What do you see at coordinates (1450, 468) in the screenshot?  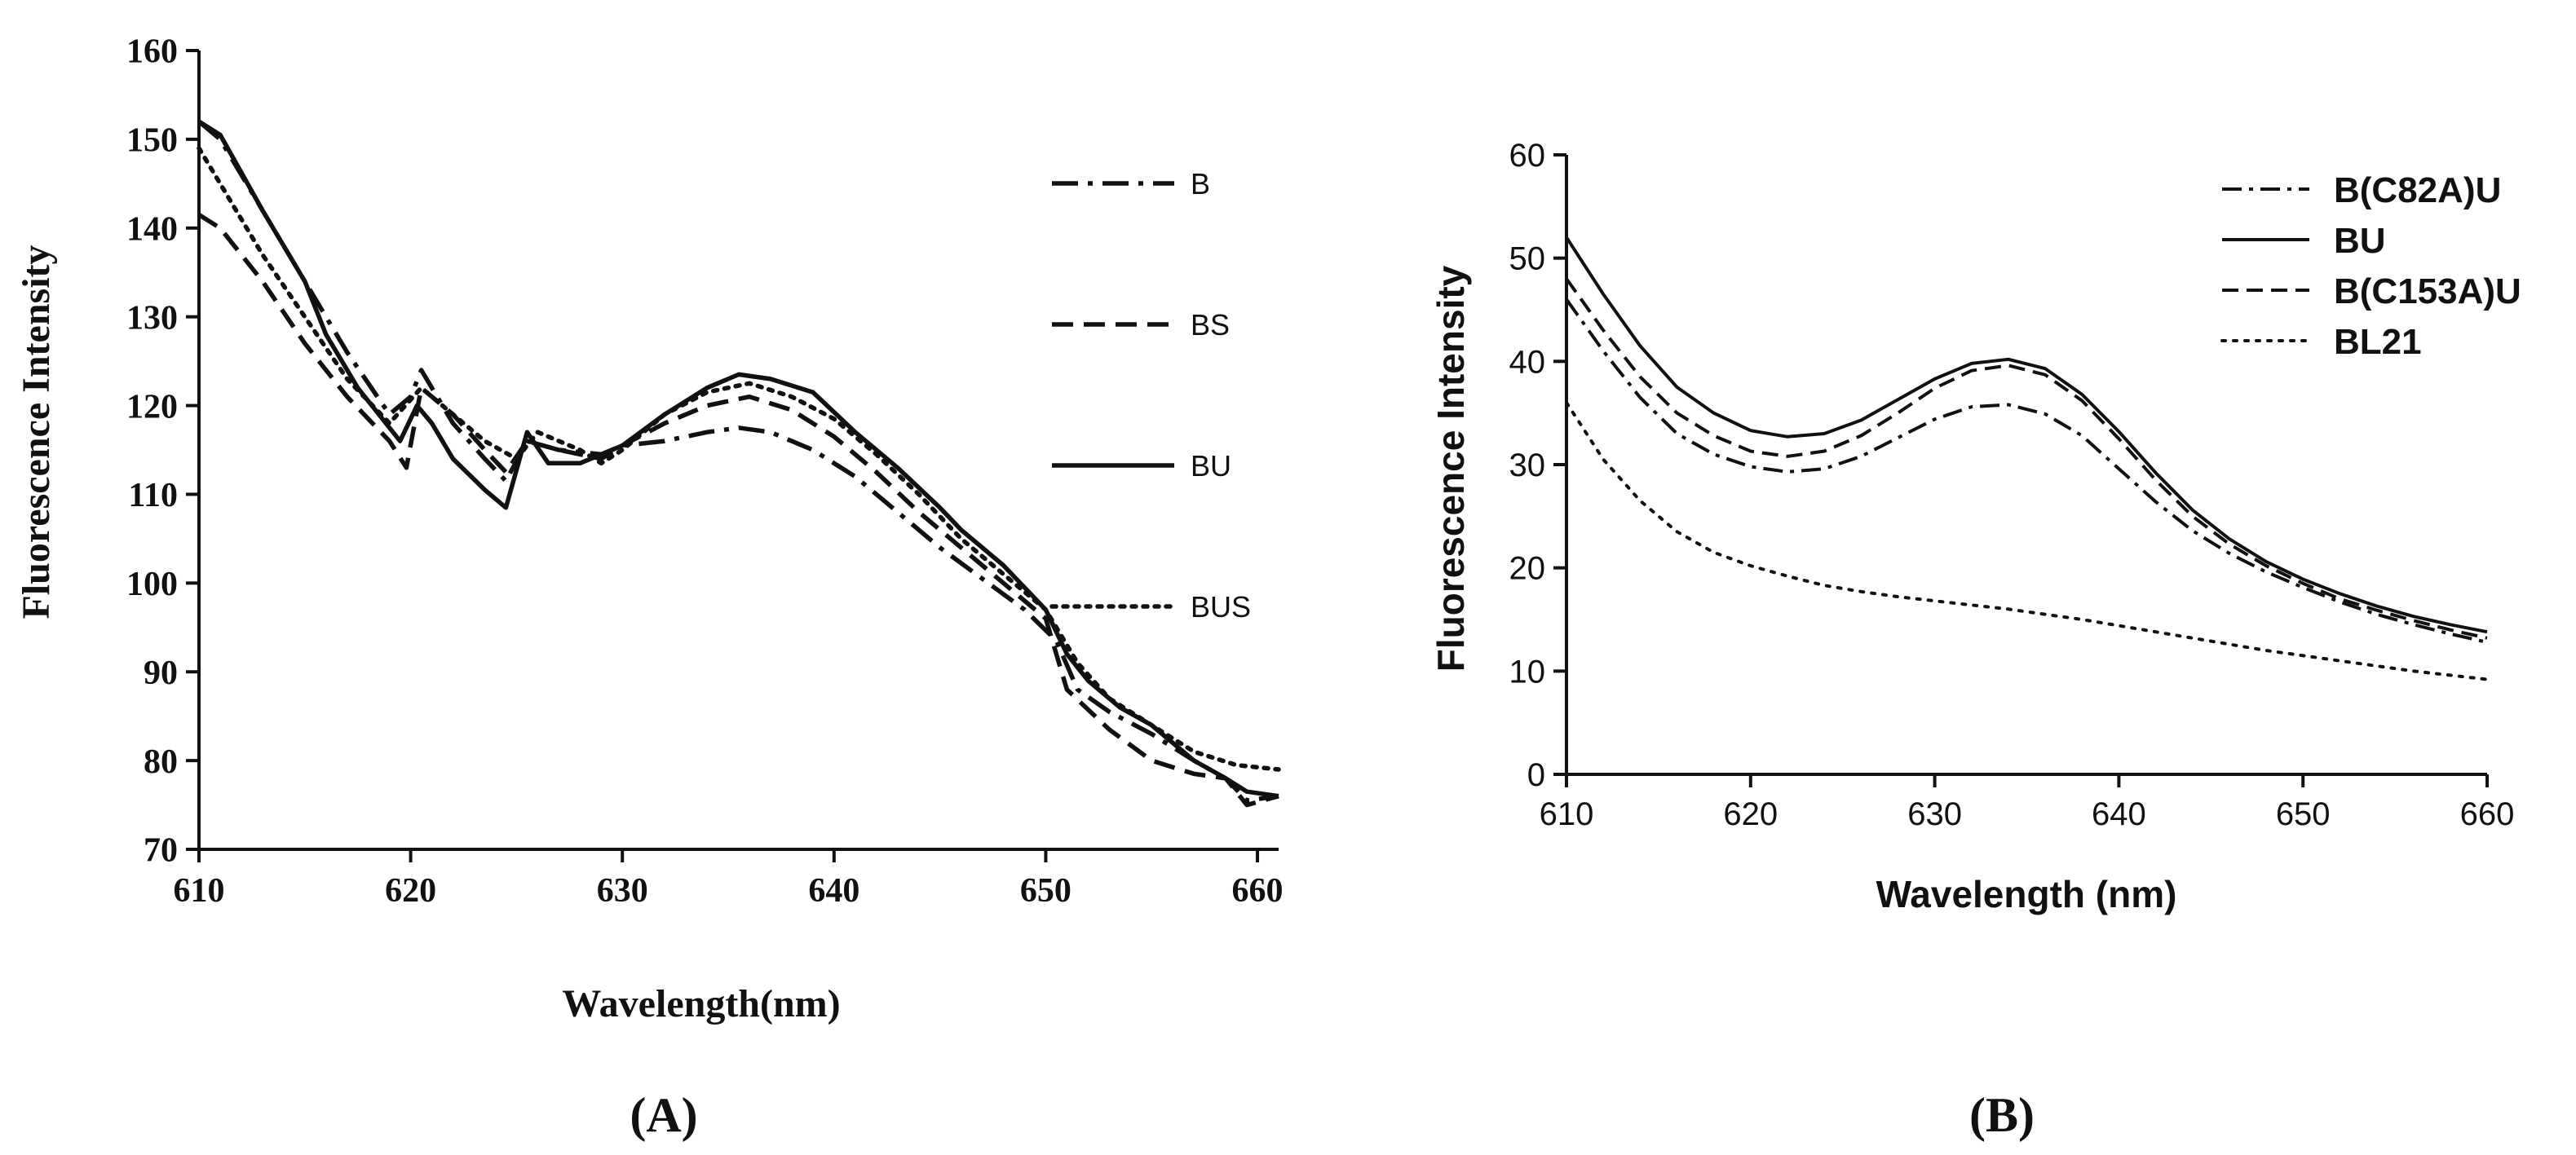 I see `panel-b-y-axis-label: Fluorescence Intensity` at bounding box center [1450, 468].